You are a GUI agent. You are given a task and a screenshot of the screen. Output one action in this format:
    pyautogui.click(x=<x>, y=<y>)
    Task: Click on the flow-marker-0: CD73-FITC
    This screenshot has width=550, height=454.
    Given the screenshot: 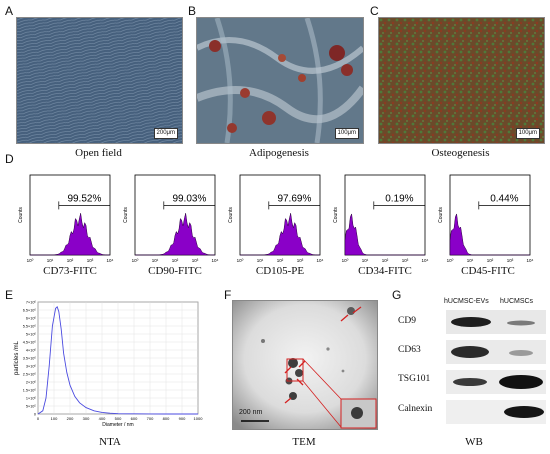 What is the action you would take?
    pyautogui.click(x=70, y=271)
    